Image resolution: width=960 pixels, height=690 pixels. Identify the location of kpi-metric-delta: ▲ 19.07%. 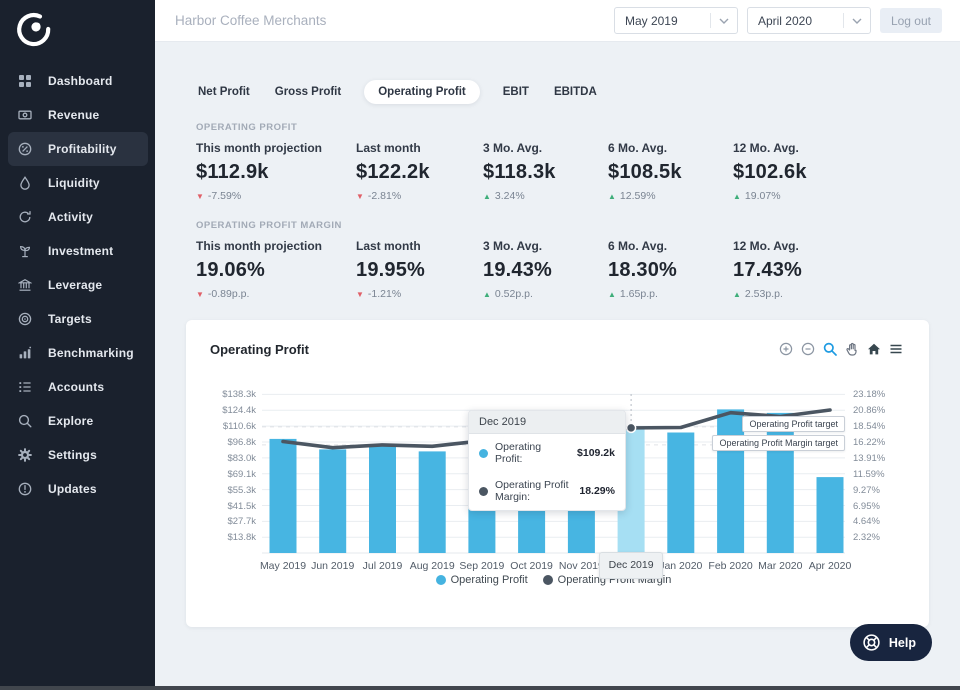
(798, 196).